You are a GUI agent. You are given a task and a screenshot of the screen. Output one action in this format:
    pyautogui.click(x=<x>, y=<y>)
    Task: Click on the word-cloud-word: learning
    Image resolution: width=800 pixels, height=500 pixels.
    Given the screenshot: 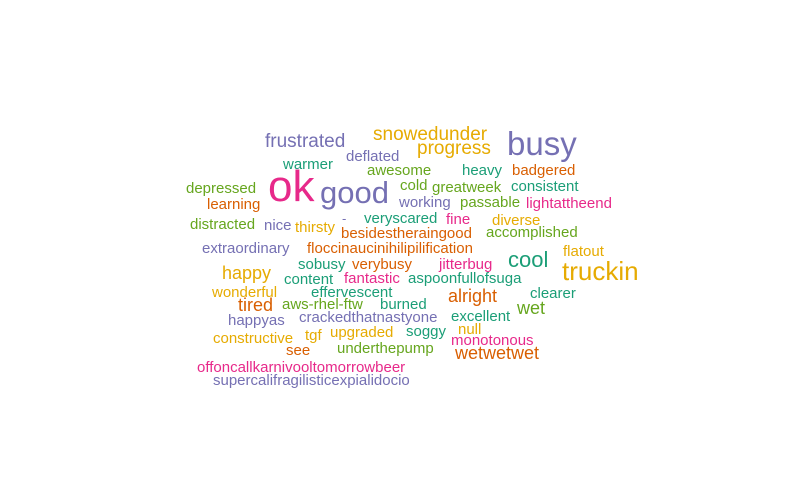 What is the action you would take?
    pyautogui.click(x=234, y=204)
    